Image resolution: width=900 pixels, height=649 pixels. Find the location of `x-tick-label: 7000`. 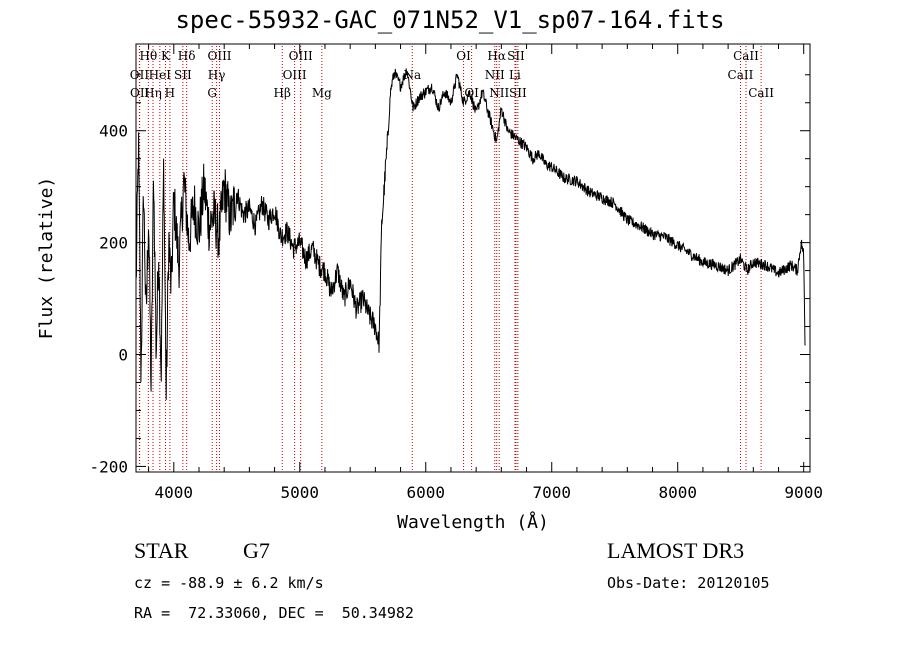

x-tick-label: 7000 is located at coordinates (551, 492).